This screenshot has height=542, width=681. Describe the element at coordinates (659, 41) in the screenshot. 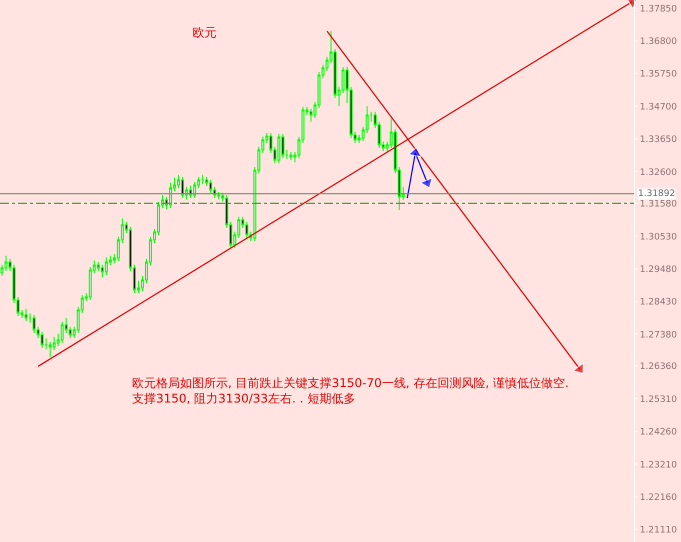

I see `y-tick-label: 1.36800` at that location.